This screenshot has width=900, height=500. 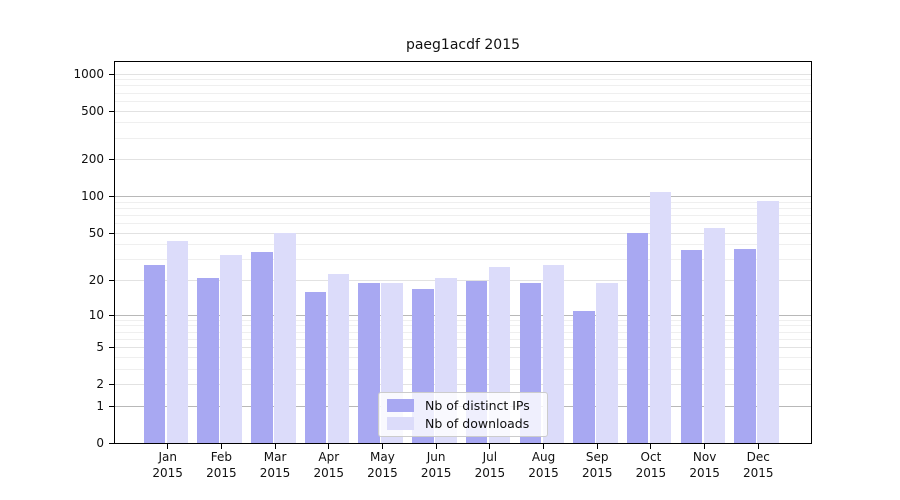 What do you see at coordinates (369, 363) in the screenshot?
I see `bar-distinct-ips-may` at bounding box center [369, 363].